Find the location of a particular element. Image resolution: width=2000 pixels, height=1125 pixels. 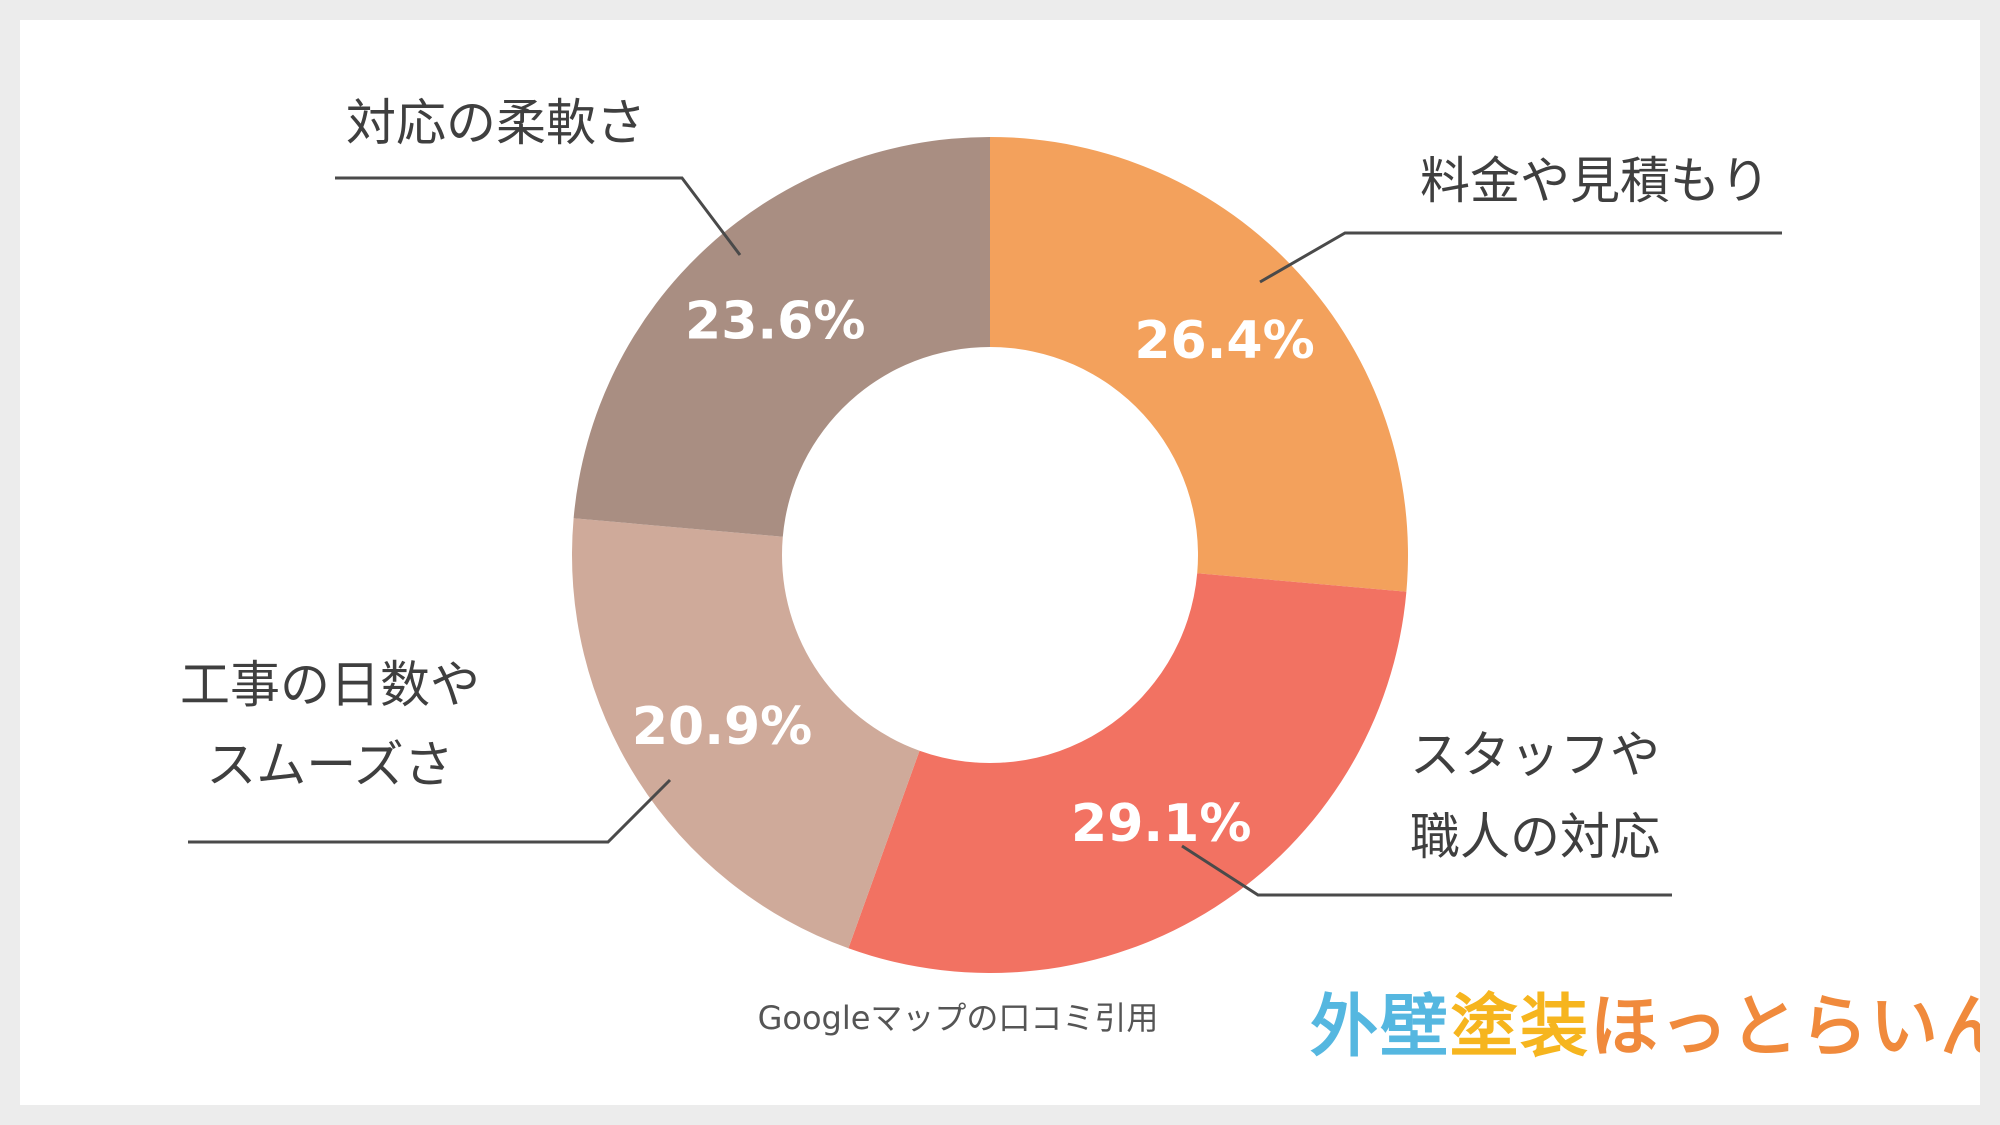

category-label-1-line-1: 料金や見積もり is located at coordinates (1595, 181).